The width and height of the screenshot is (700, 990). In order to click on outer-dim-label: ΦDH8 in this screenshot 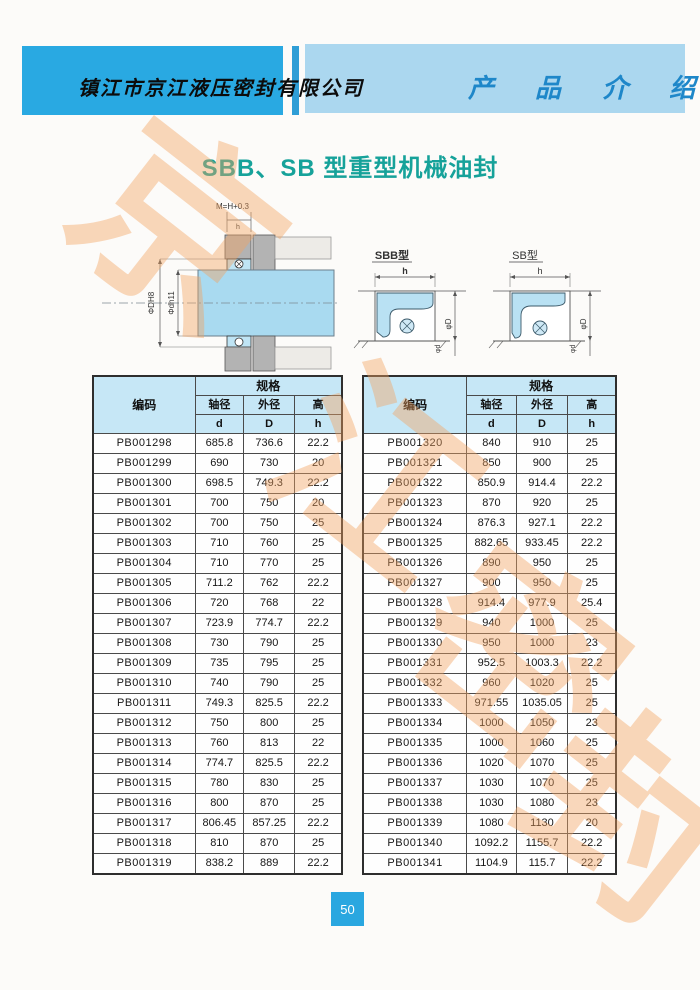, I will do `click(151, 302)`.